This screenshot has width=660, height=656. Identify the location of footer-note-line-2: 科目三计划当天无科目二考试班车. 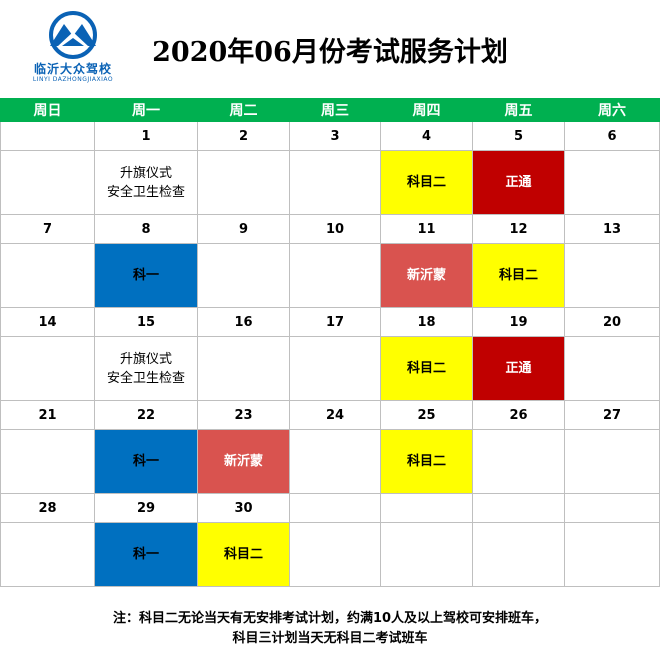
(330, 638).